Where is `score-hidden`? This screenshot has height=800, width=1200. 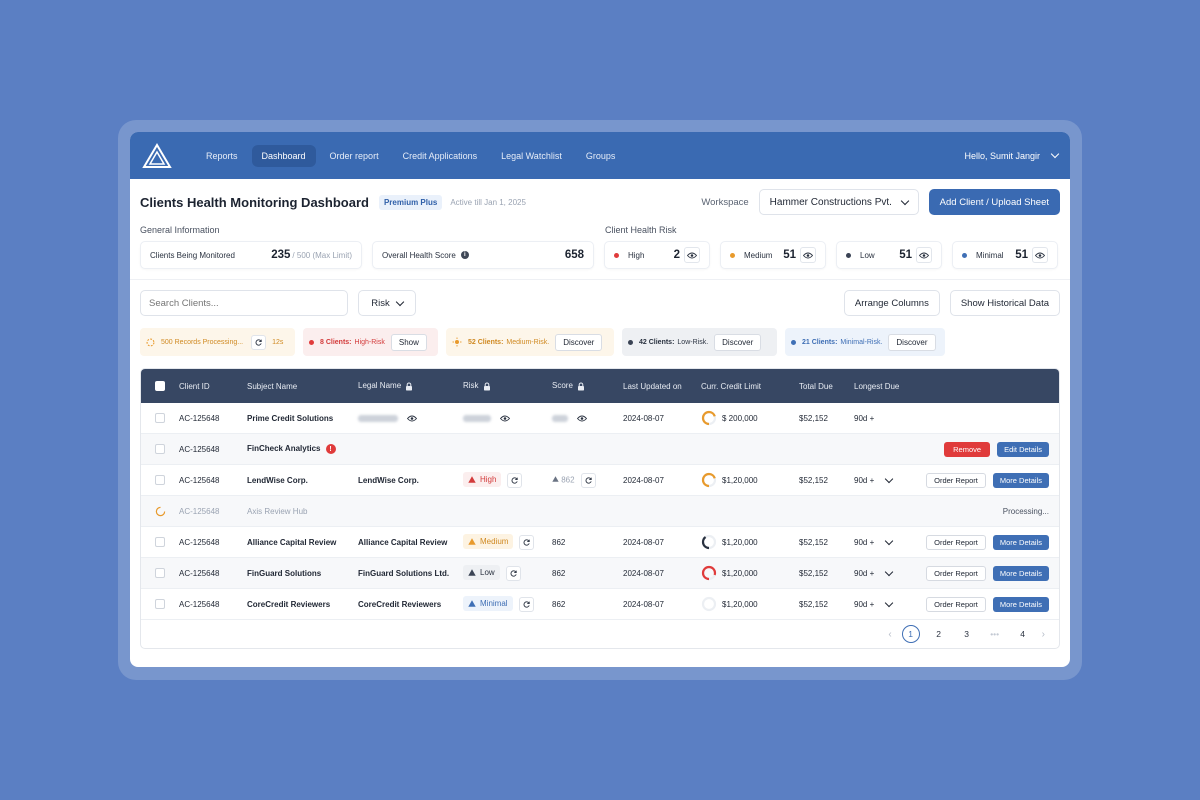
score-hidden is located at coordinates (587, 418).